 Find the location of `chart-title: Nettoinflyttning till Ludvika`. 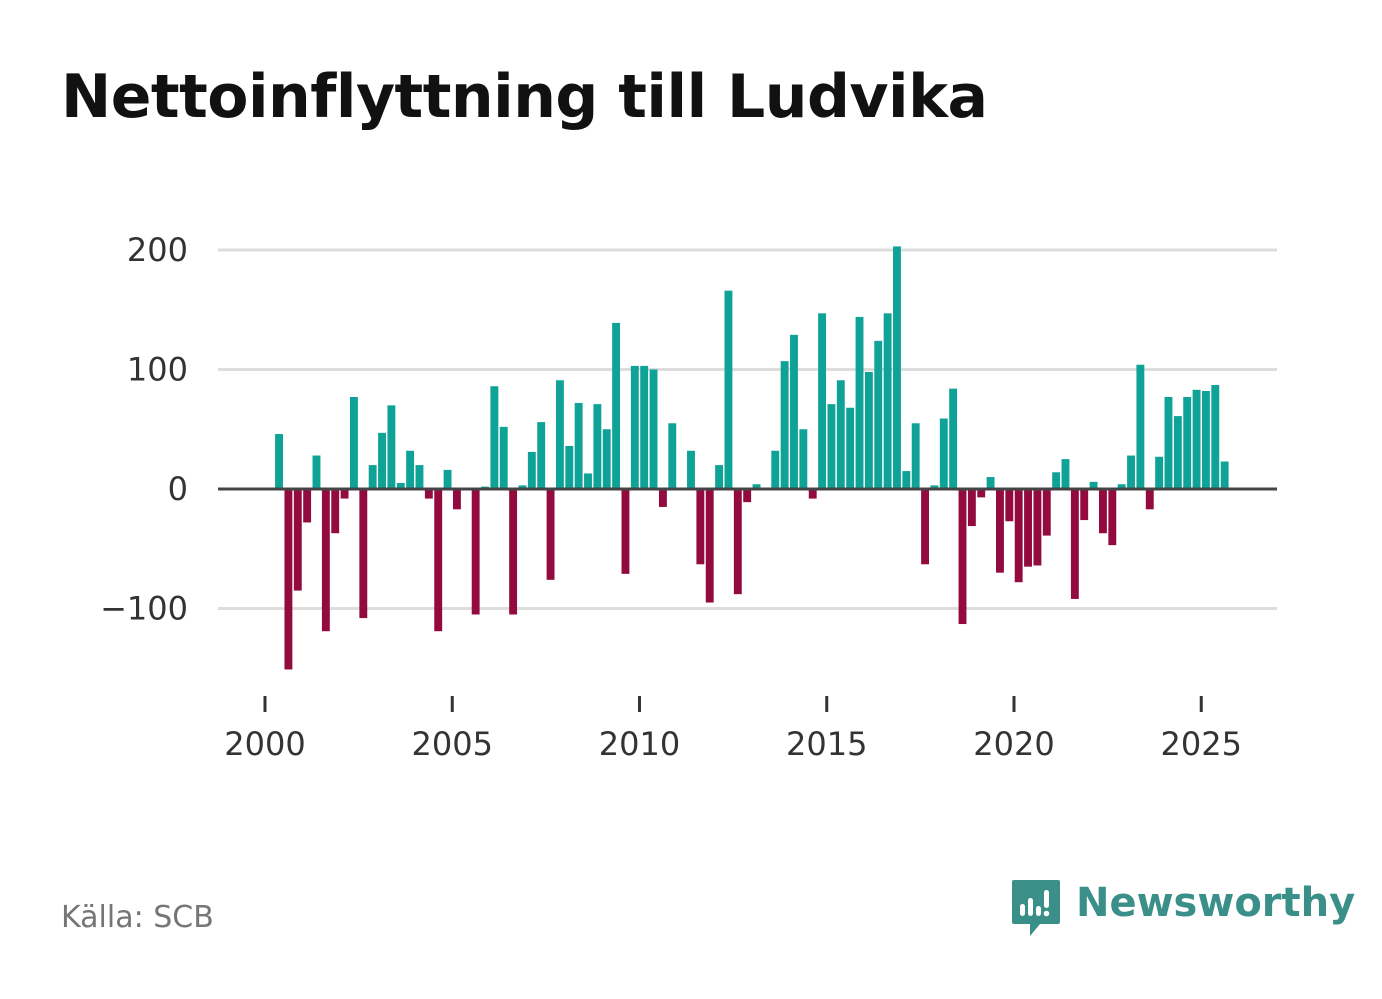

chart-title: Nettoinflyttning till Ludvika is located at coordinates (524, 97).